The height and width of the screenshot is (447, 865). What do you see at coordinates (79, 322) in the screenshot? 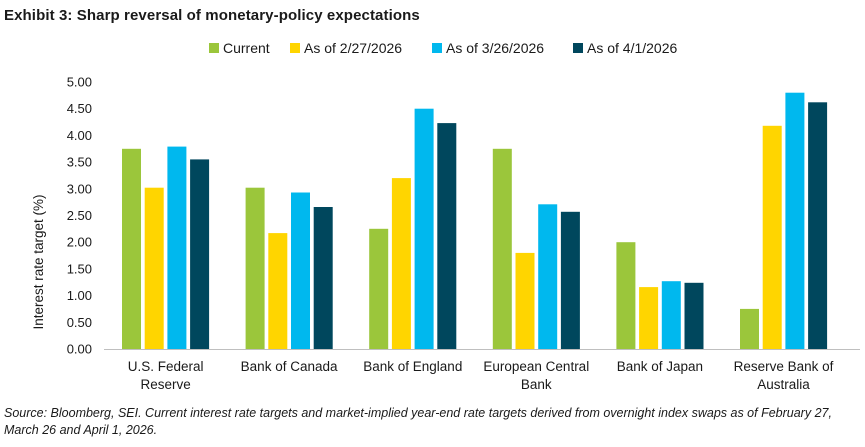
I see `y-tick-label: 0.50` at bounding box center [79, 322].